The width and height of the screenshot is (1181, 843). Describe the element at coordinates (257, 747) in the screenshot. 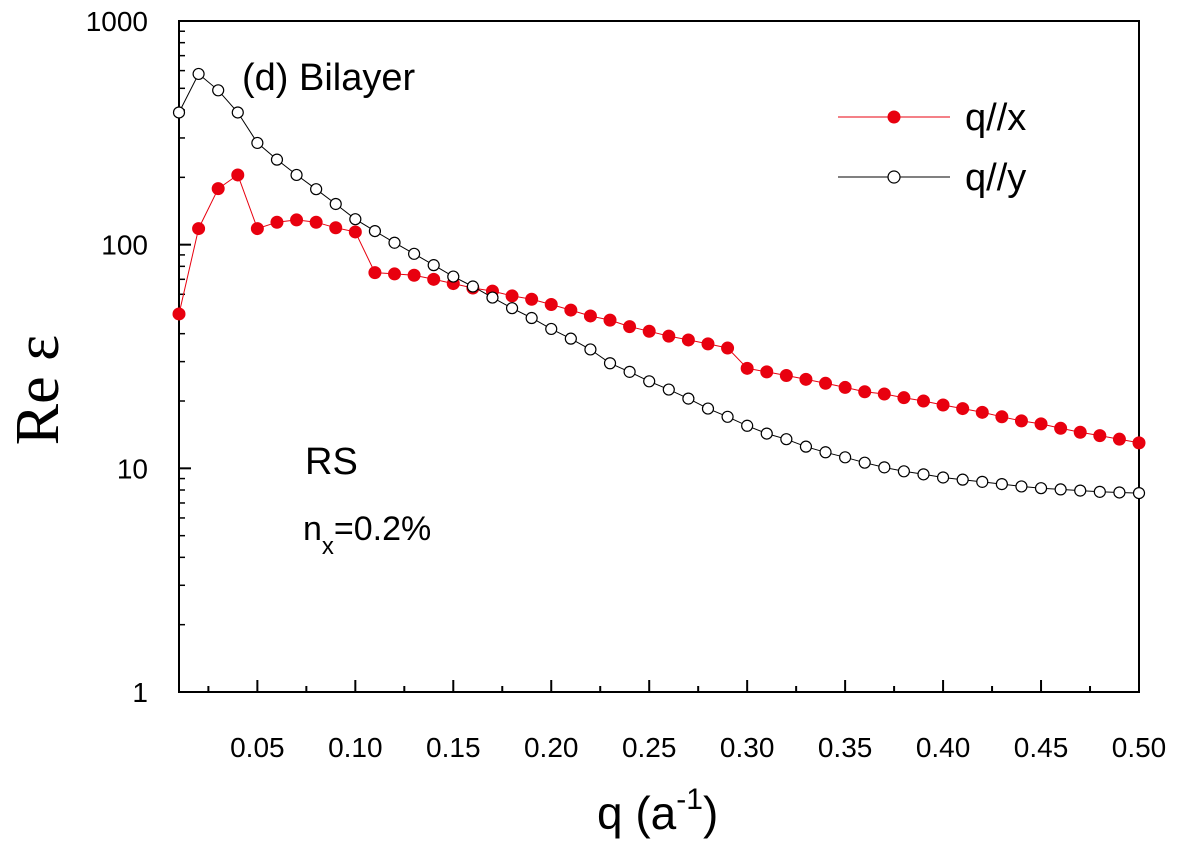

I see `x-tick-label: 0.05` at that location.